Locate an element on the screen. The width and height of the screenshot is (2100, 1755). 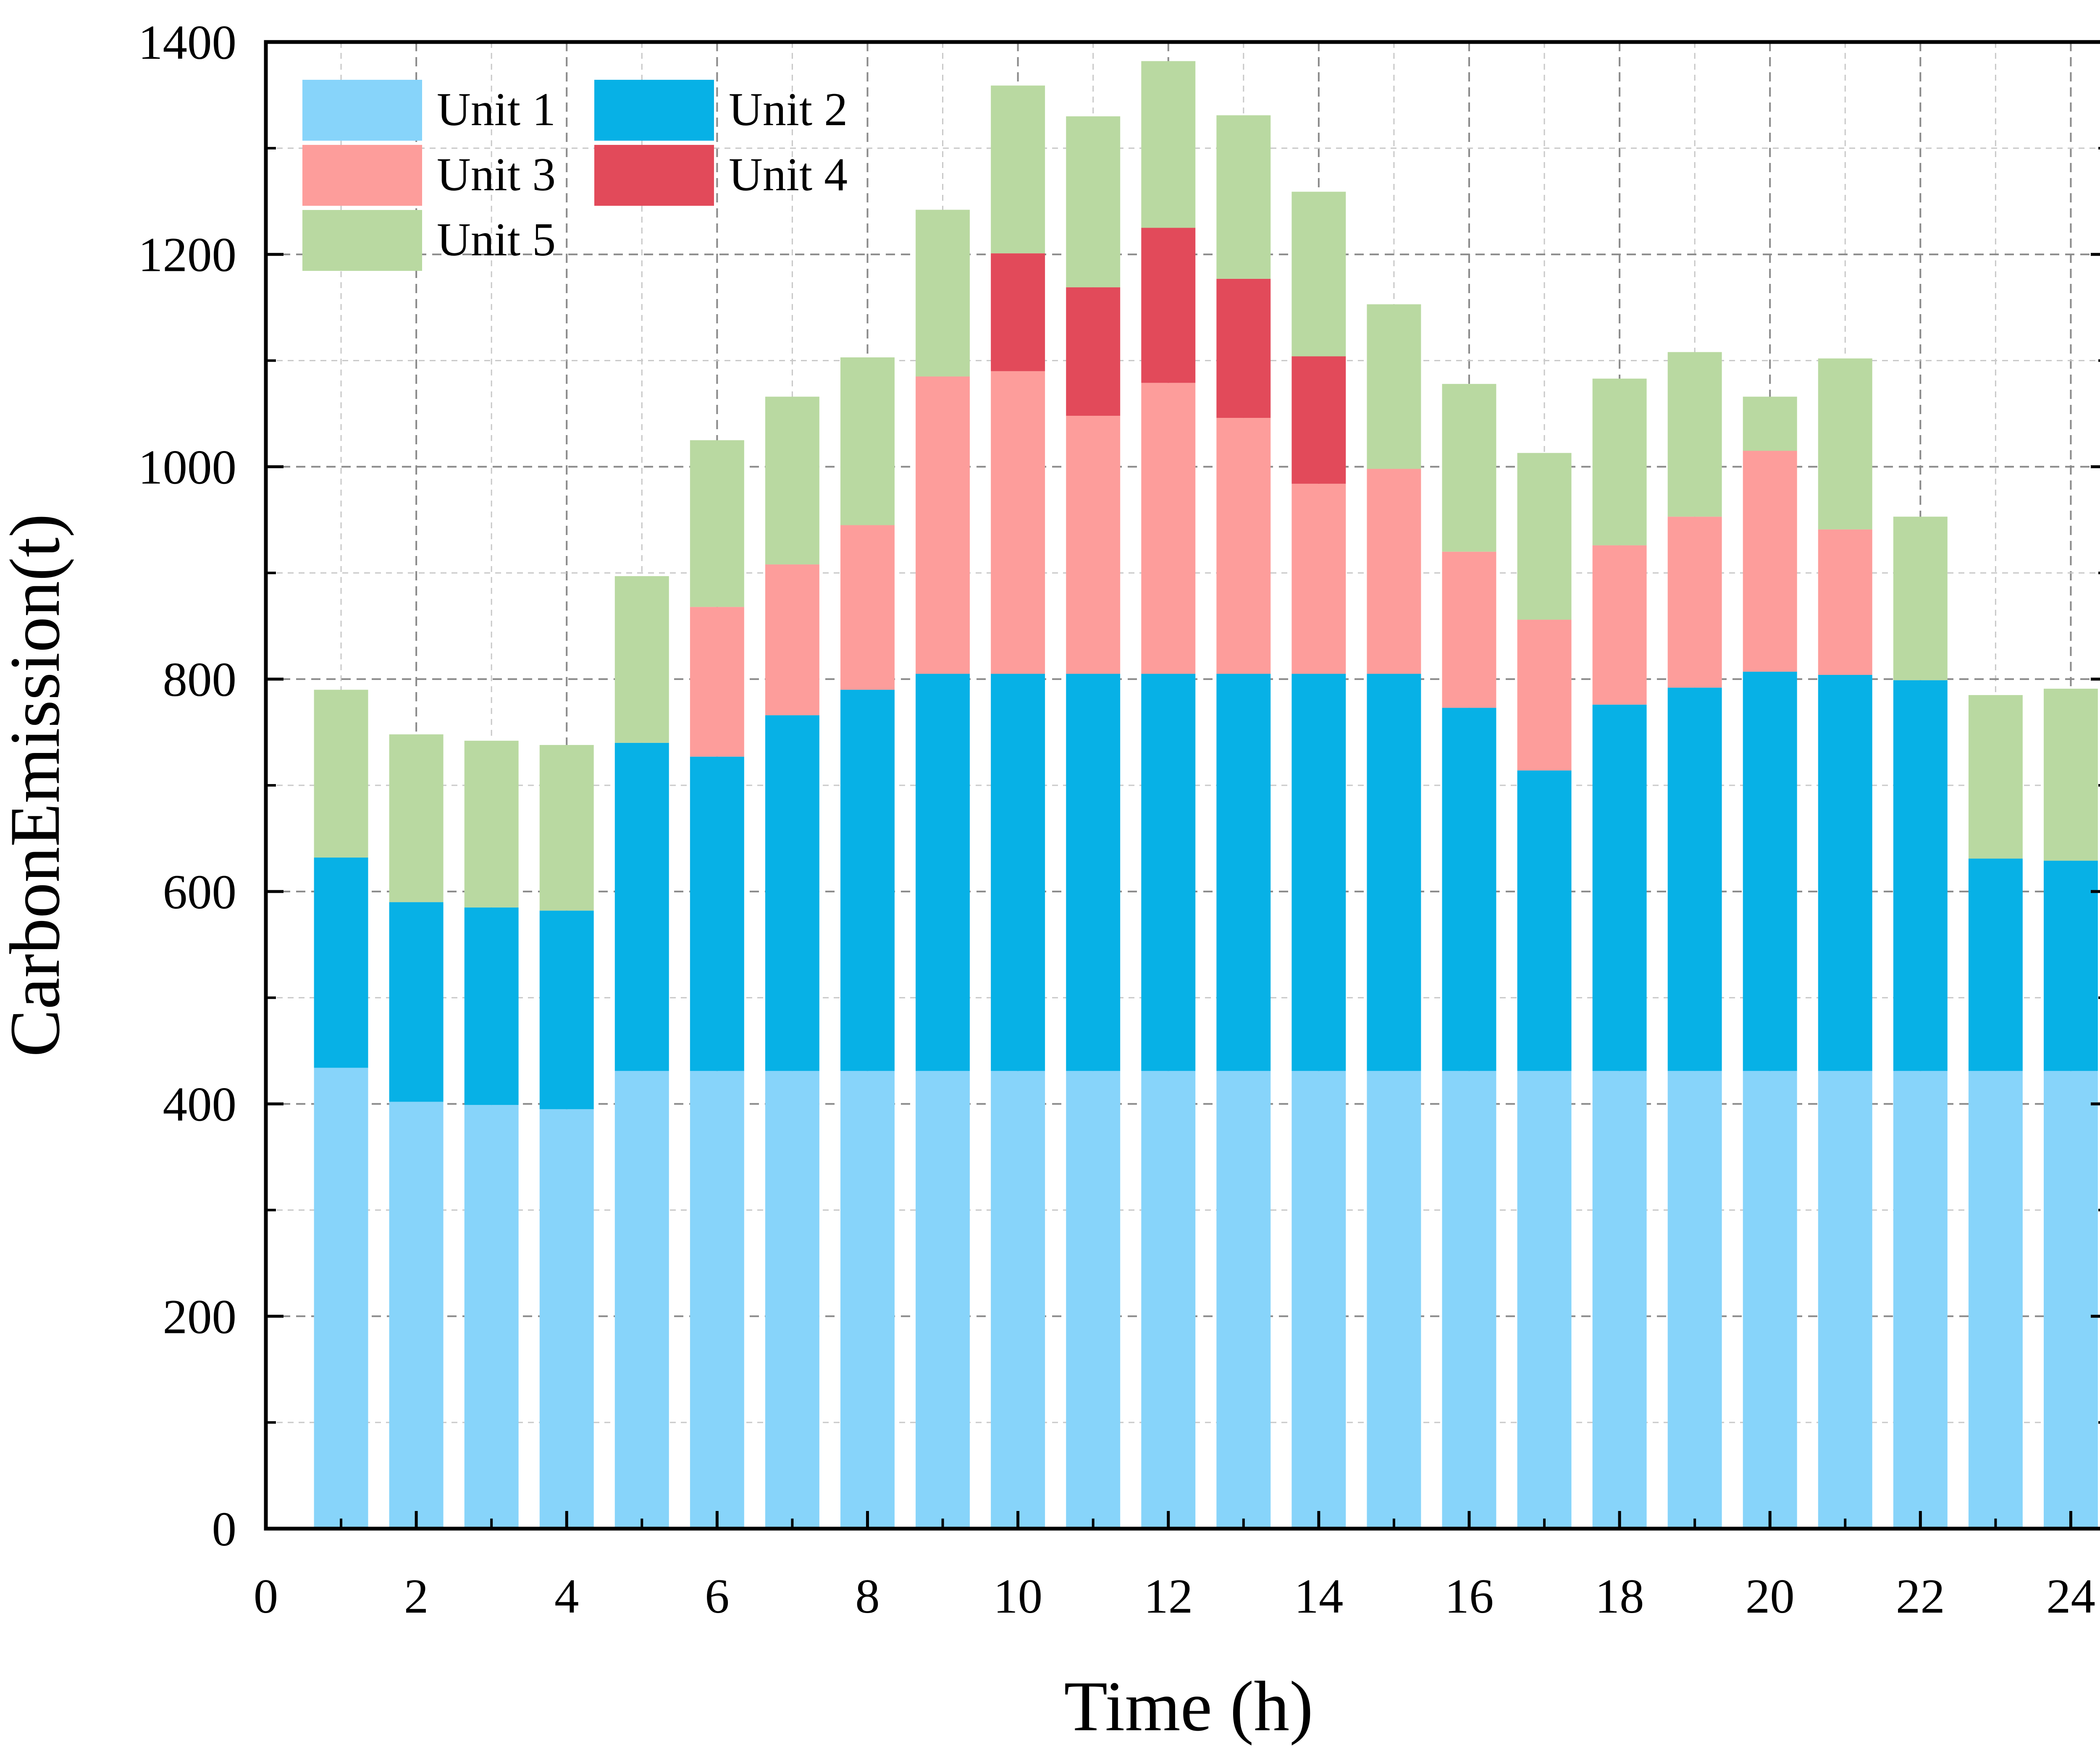
legend-item: Unit 1 is located at coordinates (429, 110).